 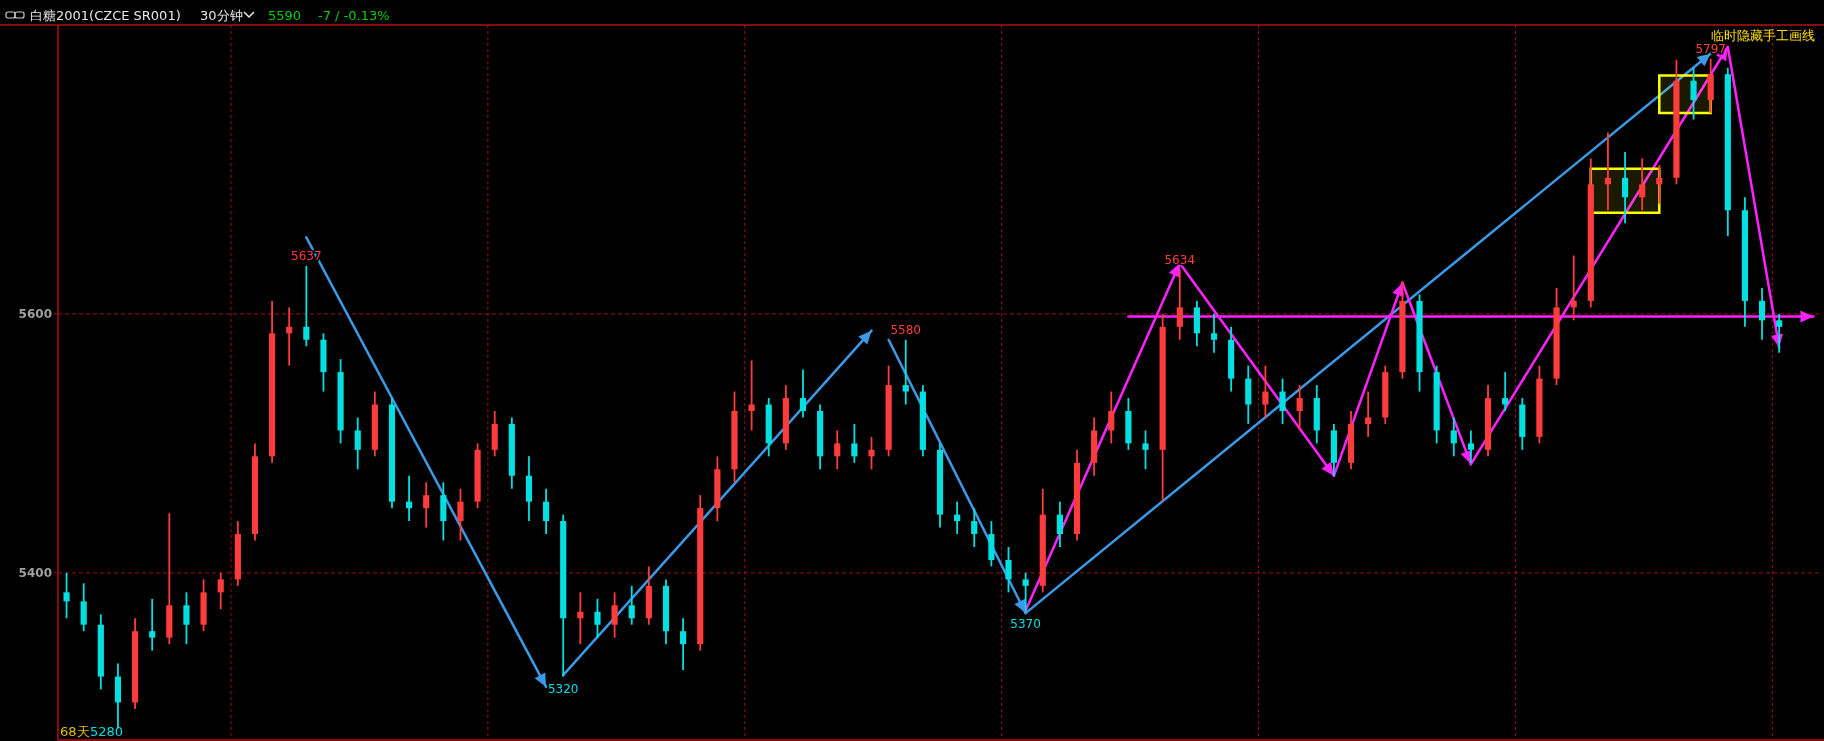 What do you see at coordinates (906, 329) in the screenshot?
I see `annotation: 5580` at bounding box center [906, 329].